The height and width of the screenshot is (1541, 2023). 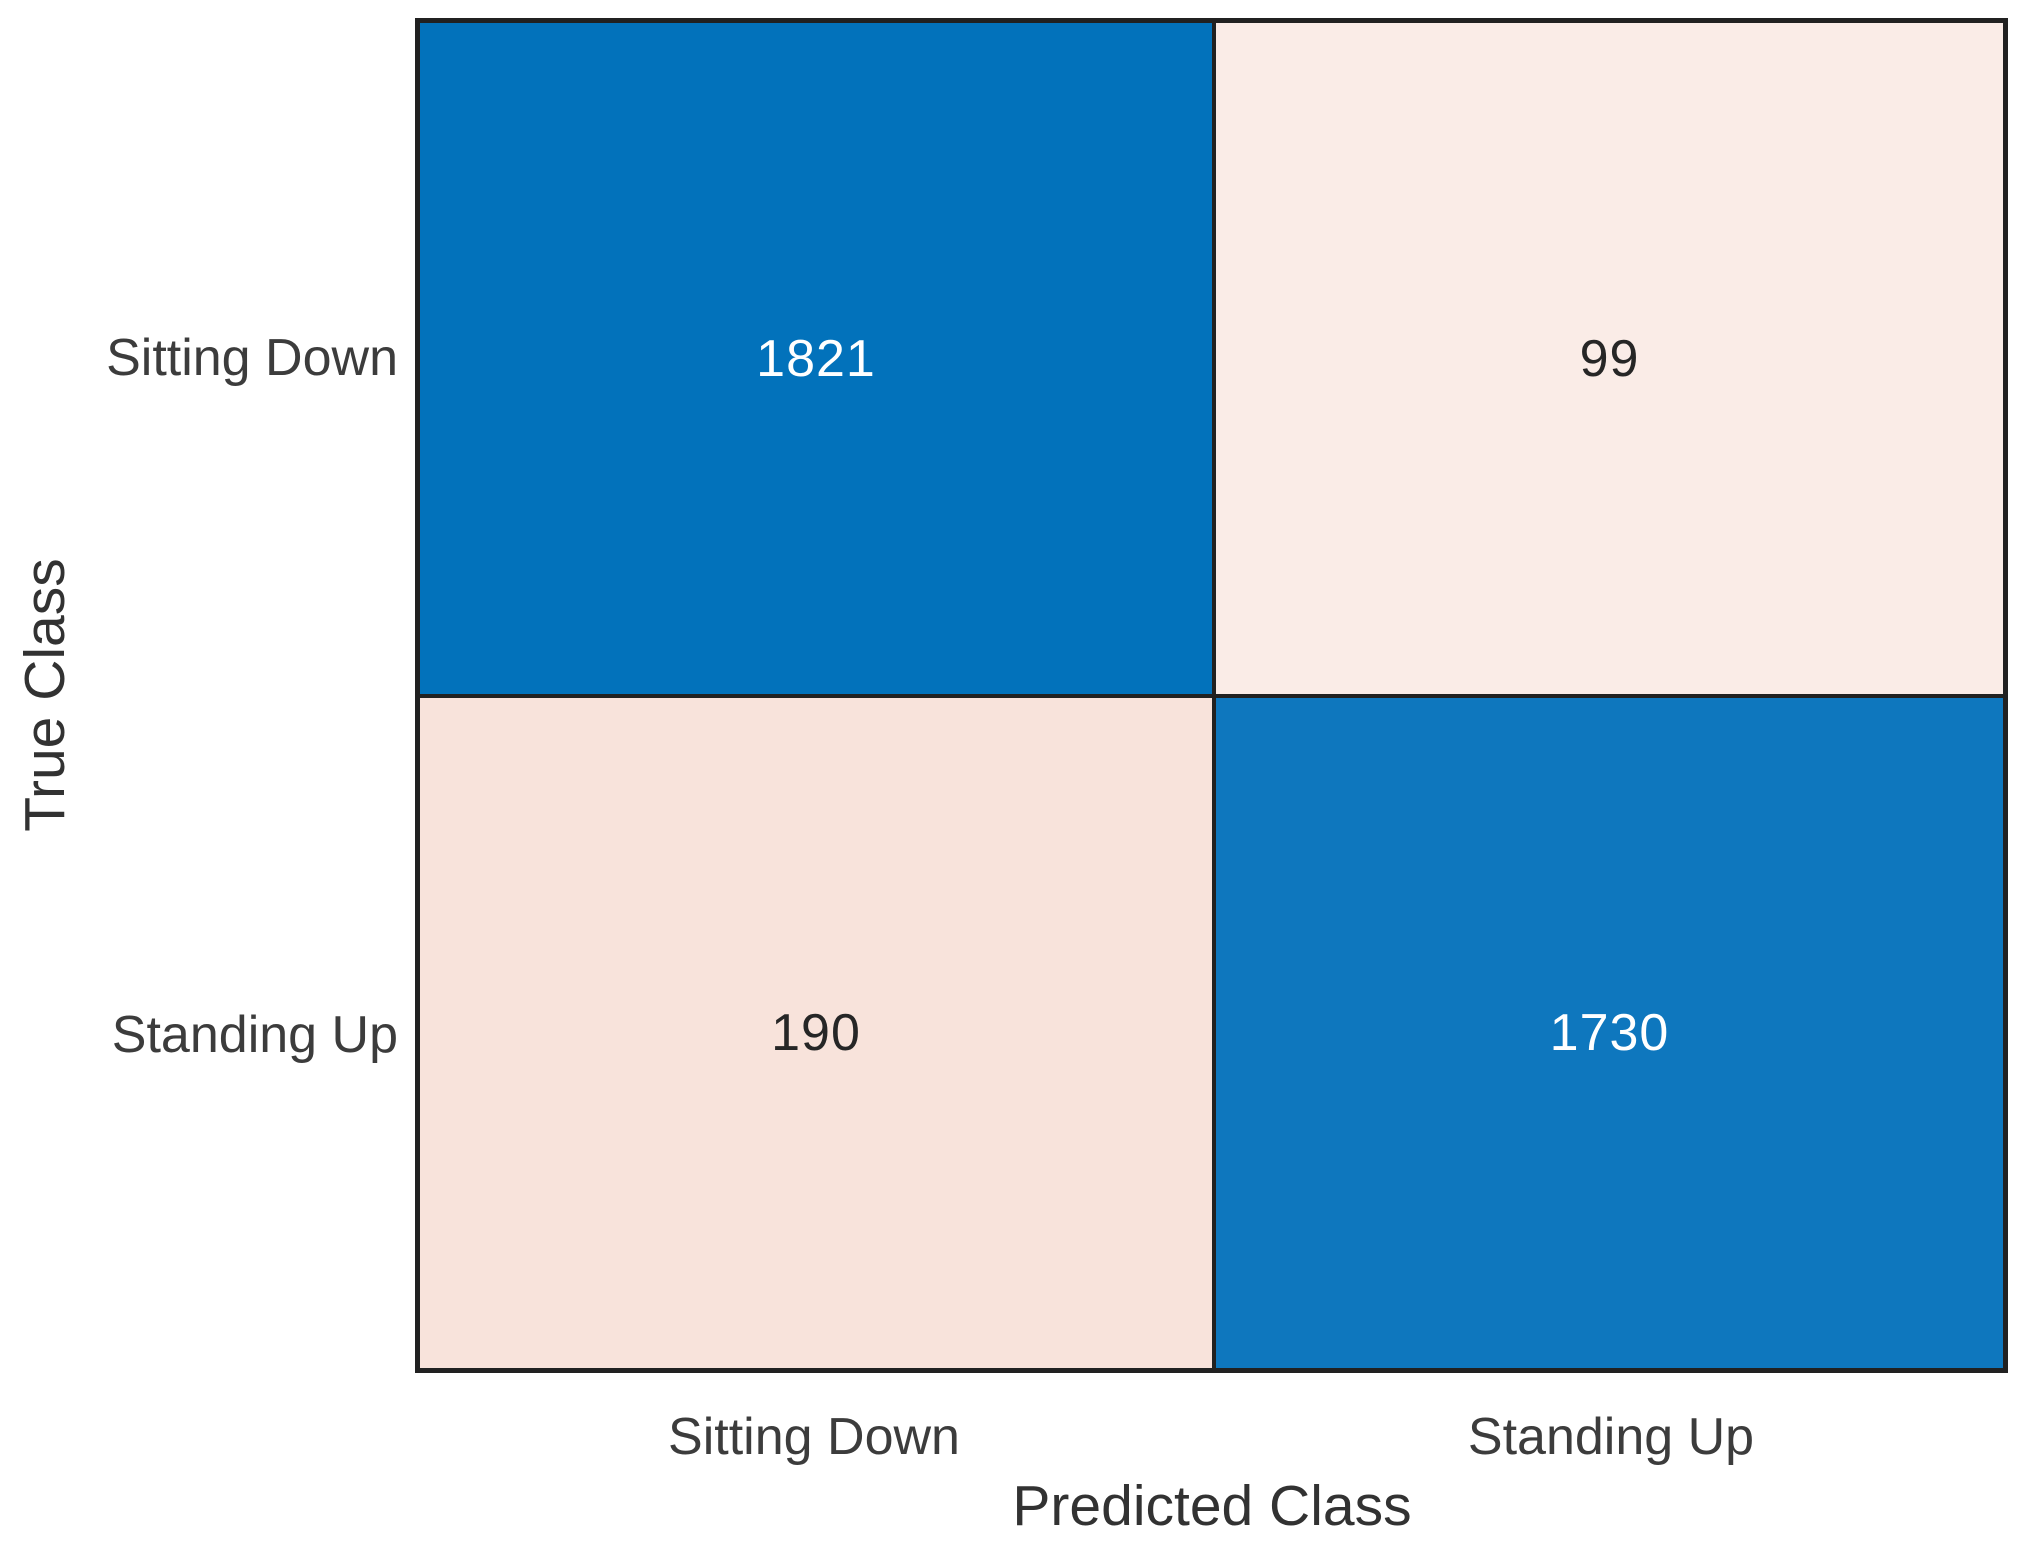 What do you see at coordinates (1611, 1437) in the screenshot?
I see `x-tick-standing-up: Standing Up` at bounding box center [1611, 1437].